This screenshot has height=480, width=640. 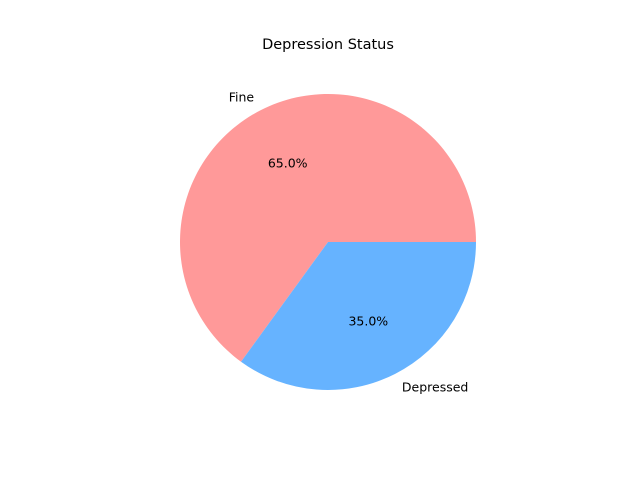 I want to click on slice-label-fine: Fine, so click(x=242, y=96).